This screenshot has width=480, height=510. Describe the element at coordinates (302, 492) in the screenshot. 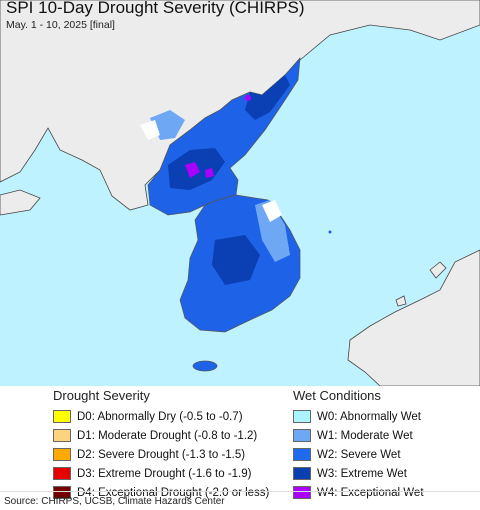

I see `swatch-w4` at that location.